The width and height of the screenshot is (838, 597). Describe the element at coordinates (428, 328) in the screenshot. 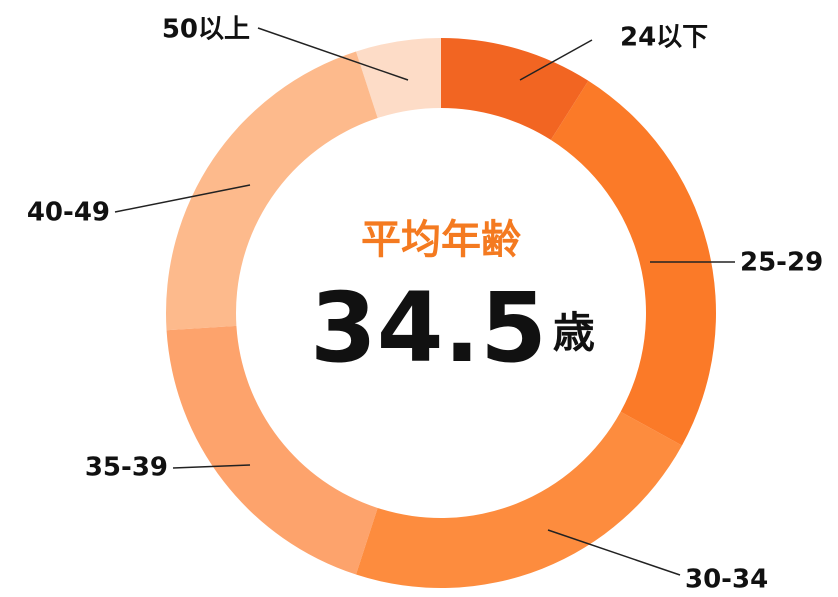

I see `center-number: 34.5` at that location.